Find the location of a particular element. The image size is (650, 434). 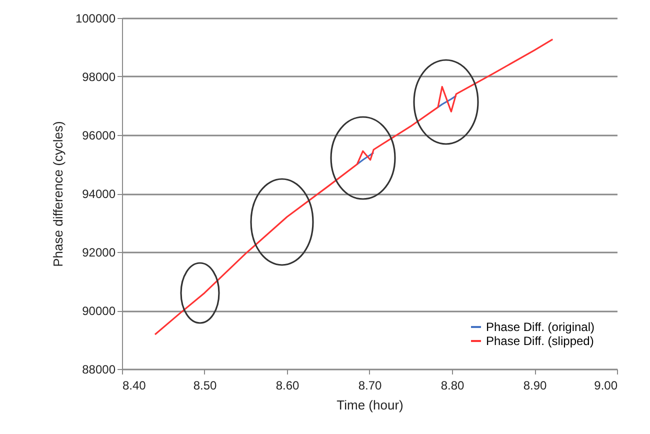

y-tick-label: 88000 is located at coordinates (99, 369).